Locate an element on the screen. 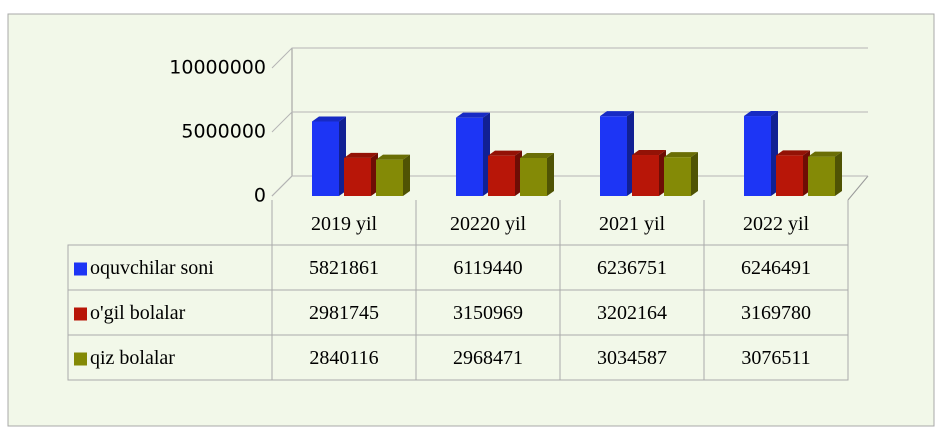  y-tick-label: 10000000 is located at coordinates (217, 68).